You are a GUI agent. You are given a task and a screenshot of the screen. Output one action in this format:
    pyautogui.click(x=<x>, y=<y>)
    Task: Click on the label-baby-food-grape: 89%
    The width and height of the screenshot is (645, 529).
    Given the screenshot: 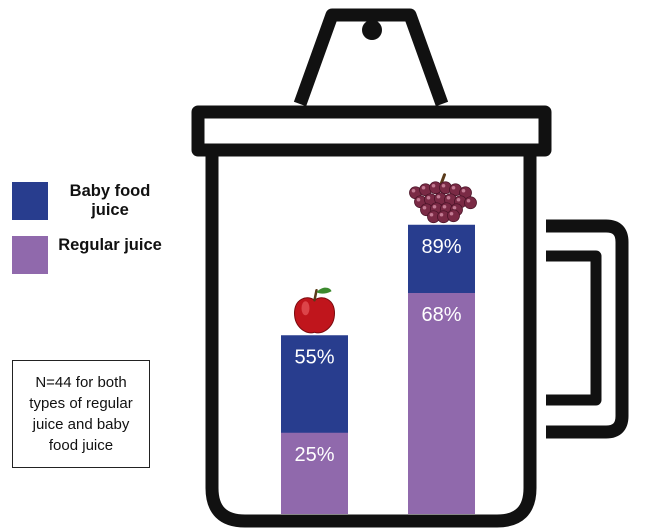 What is the action you would take?
    pyautogui.click(x=441, y=247)
    